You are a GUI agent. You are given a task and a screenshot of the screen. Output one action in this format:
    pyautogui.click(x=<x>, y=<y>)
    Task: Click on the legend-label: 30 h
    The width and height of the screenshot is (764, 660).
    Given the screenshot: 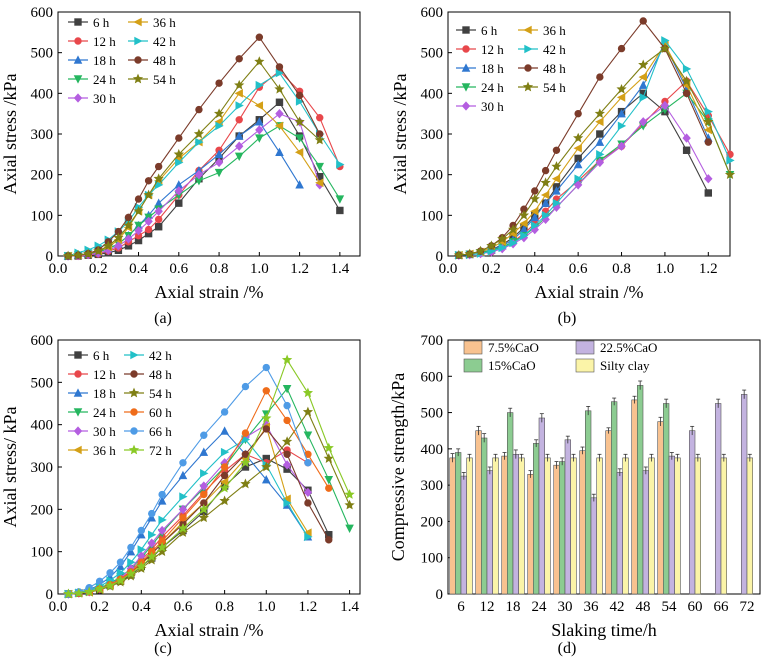 What is the action you would take?
    pyautogui.click(x=492, y=106)
    